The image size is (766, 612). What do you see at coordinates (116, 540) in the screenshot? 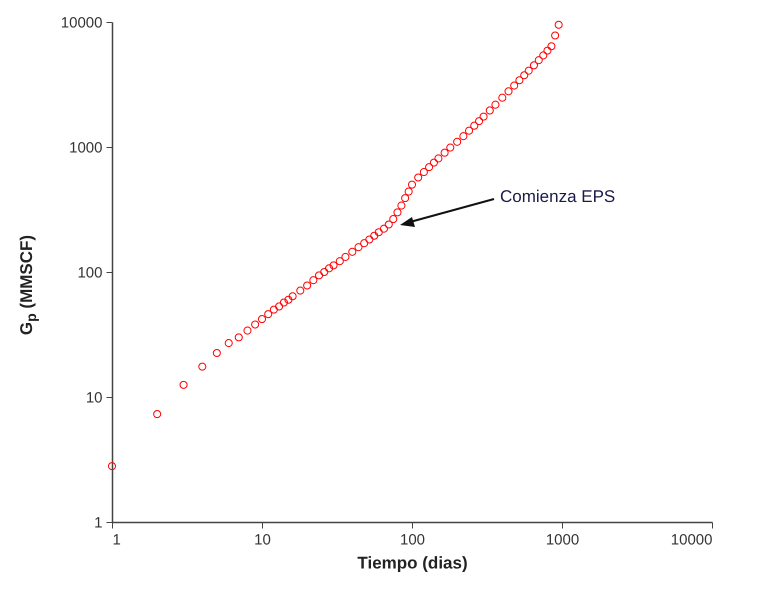
I see `x-tick-label: 1` at bounding box center [116, 540].